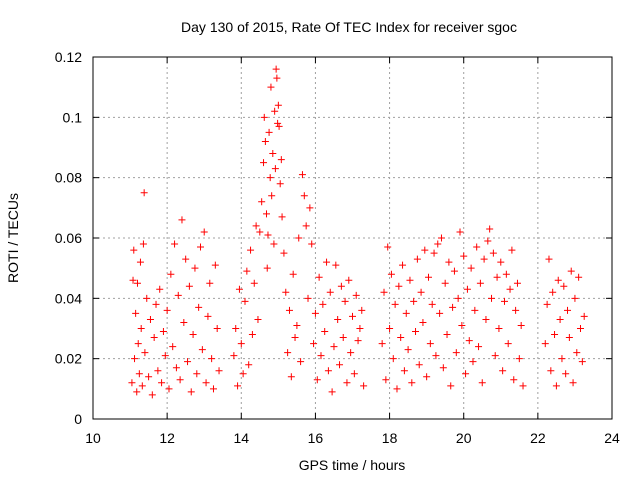 This screenshot has width=640, height=480. I want to click on y-tick-label: 0, so click(78, 419).